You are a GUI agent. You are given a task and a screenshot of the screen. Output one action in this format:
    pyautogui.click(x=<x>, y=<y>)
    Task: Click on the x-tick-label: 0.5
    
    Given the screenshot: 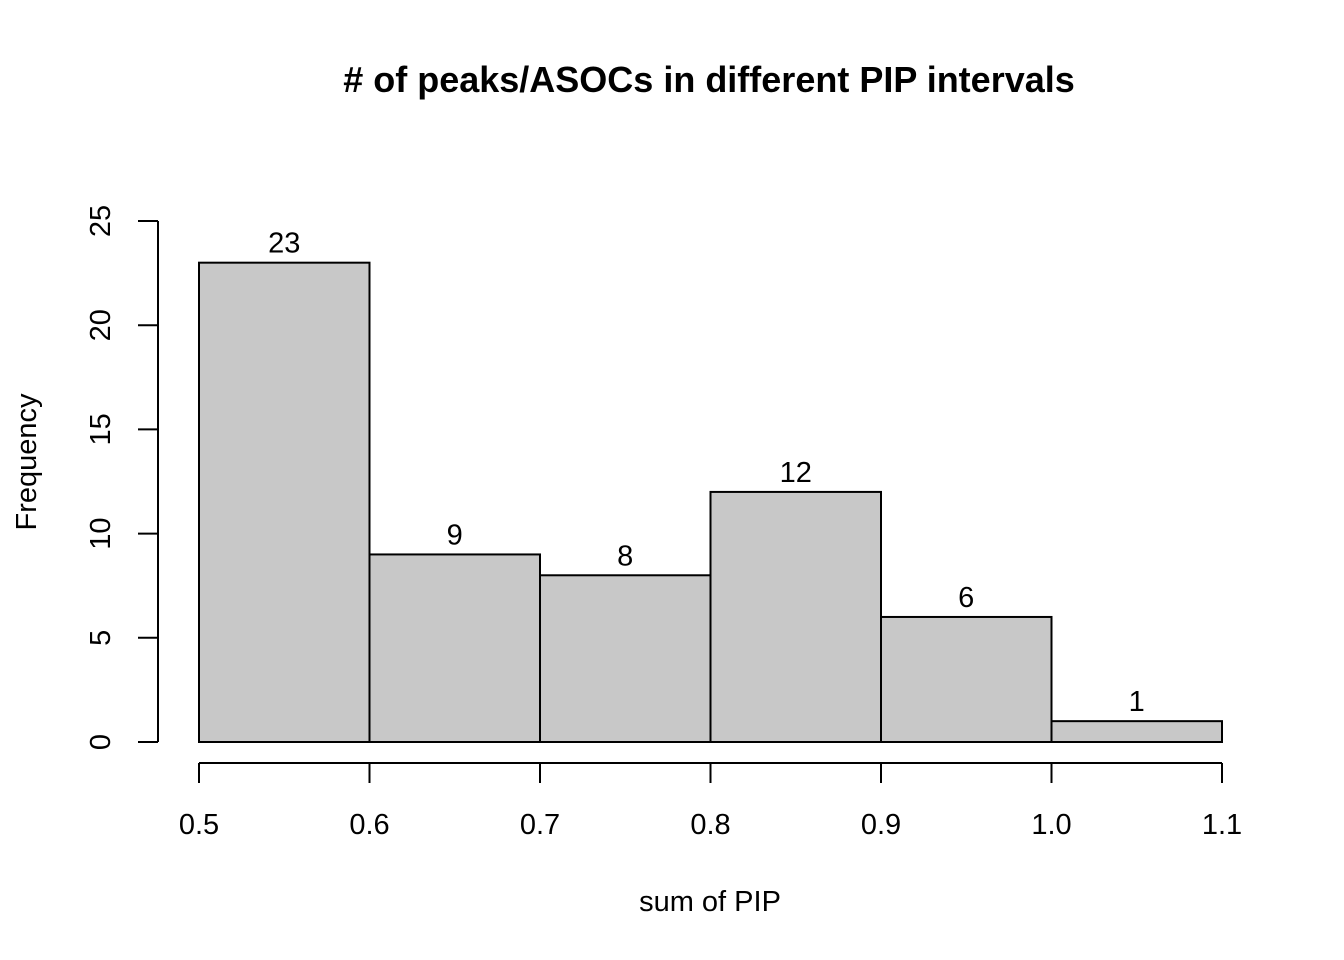 What is the action you would take?
    pyautogui.click(x=199, y=825)
    